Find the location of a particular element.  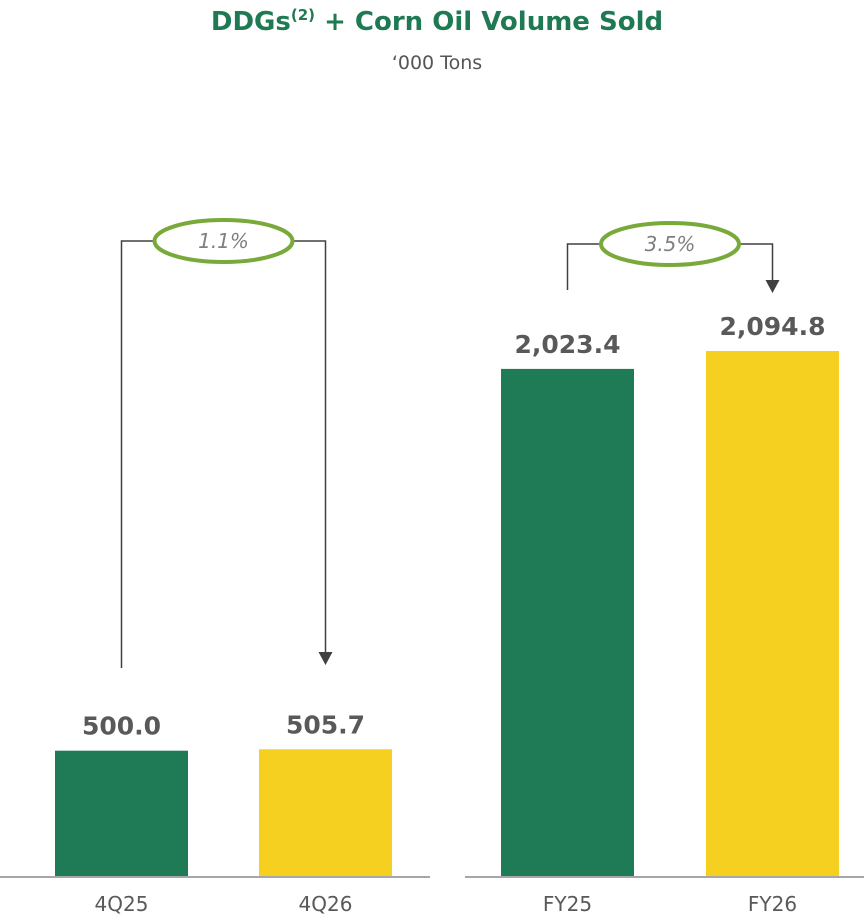

chart-subtitle: ‘000 Tons is located at coordinates (437, 63).